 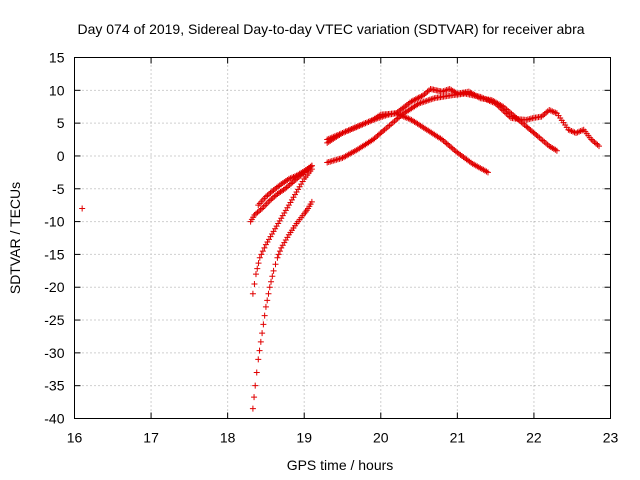 What do you see at coordinates (61, 123) in the screenshot?
I see `y-tick-label: 5` at bounding box center [61, 123].